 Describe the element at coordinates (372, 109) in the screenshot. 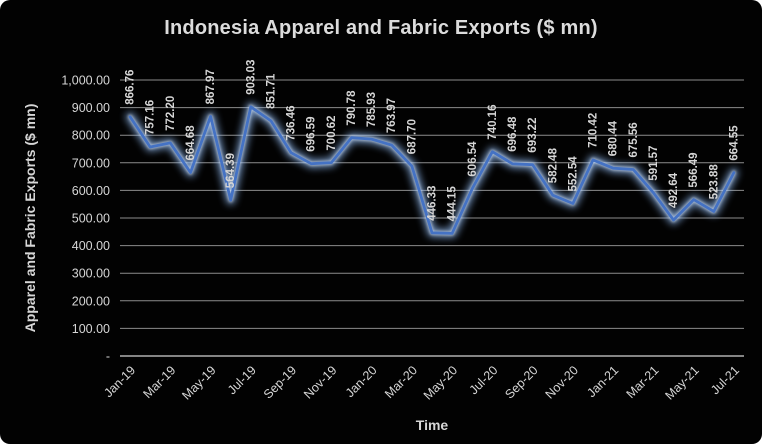

I see `data-label: 785.93` at that location.